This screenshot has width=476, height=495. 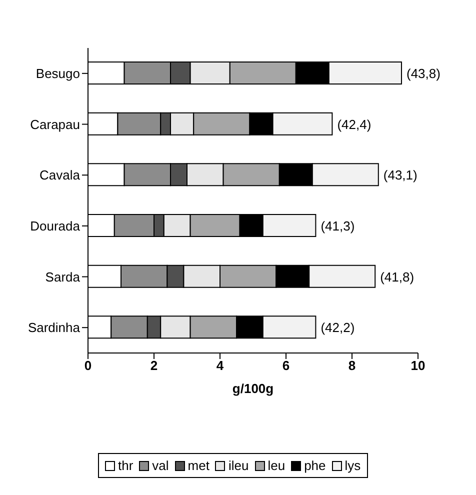 I want to click on x-axis-title: g/100g, so click(x=253, y=388).